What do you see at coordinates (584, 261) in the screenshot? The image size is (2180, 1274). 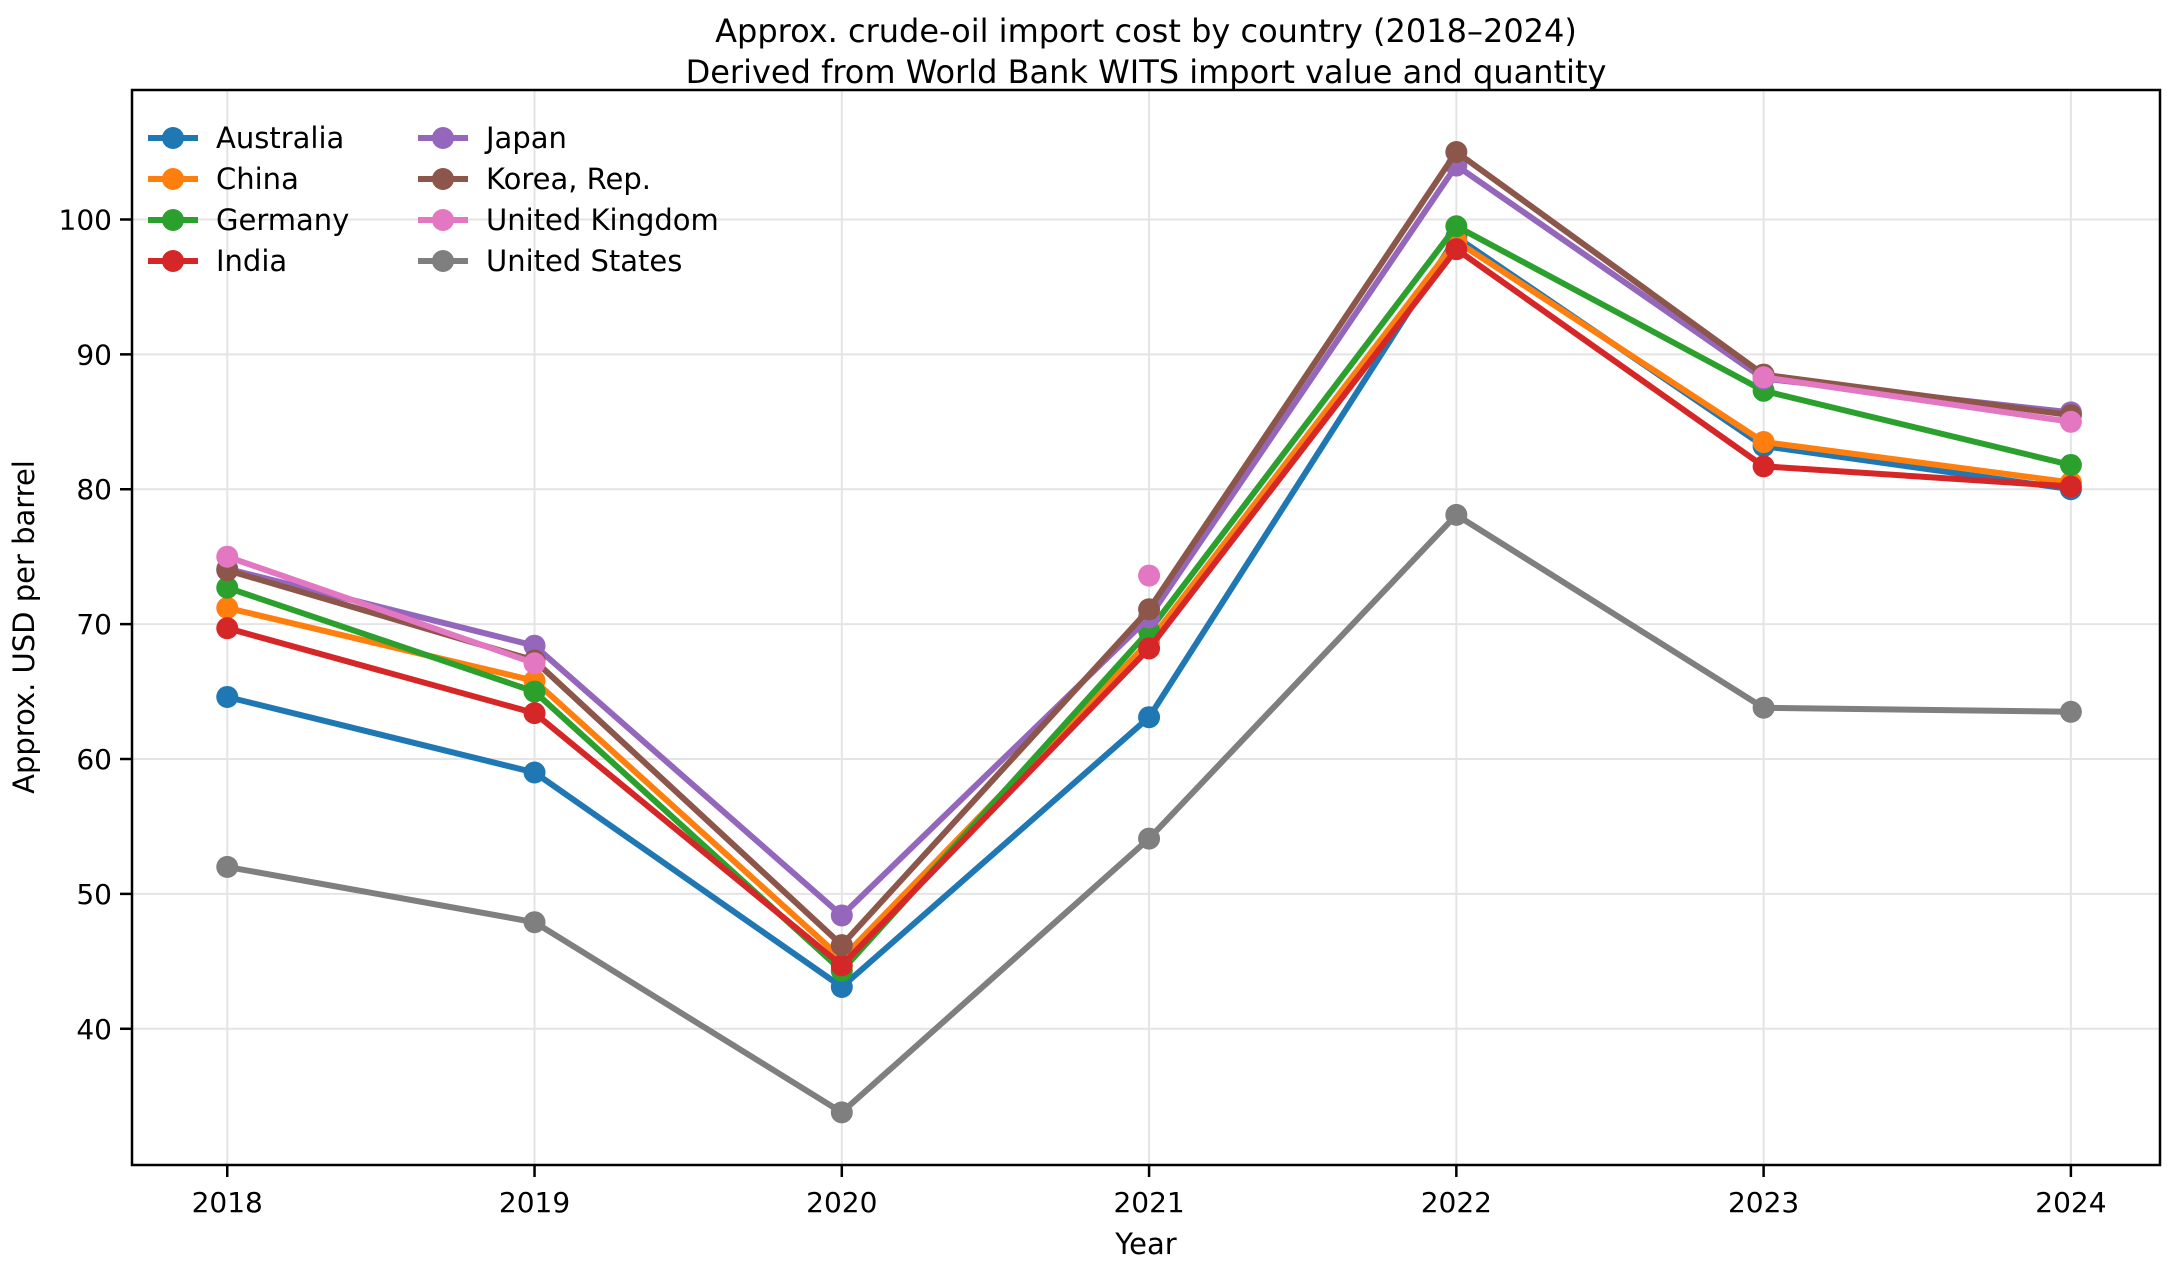 I see `legend-label: United States` at bounding box center [584, 261].